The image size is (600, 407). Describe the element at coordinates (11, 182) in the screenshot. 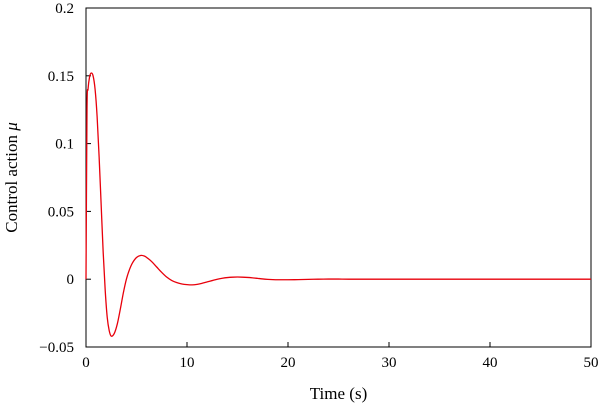

I see `y-axis-title-text: Control action` at that location.